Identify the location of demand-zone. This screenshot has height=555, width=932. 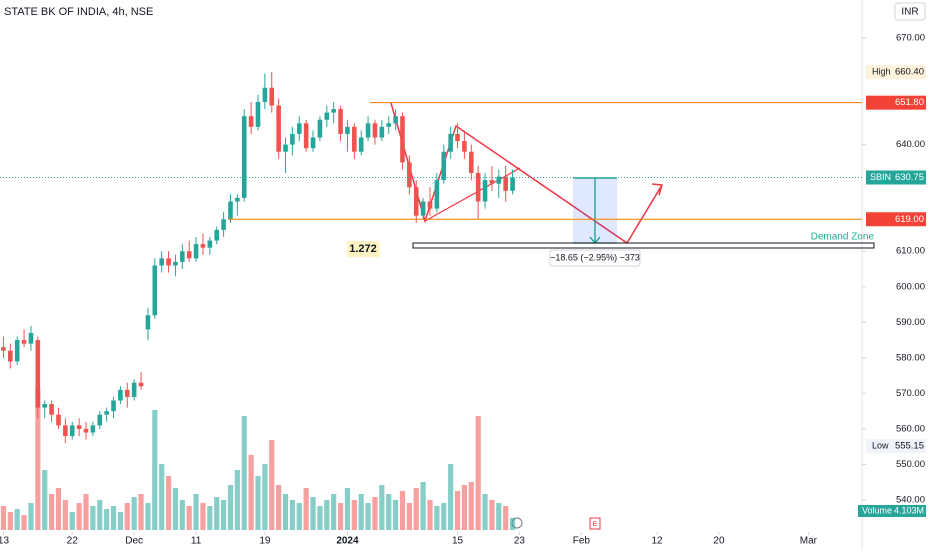
(643, 245).